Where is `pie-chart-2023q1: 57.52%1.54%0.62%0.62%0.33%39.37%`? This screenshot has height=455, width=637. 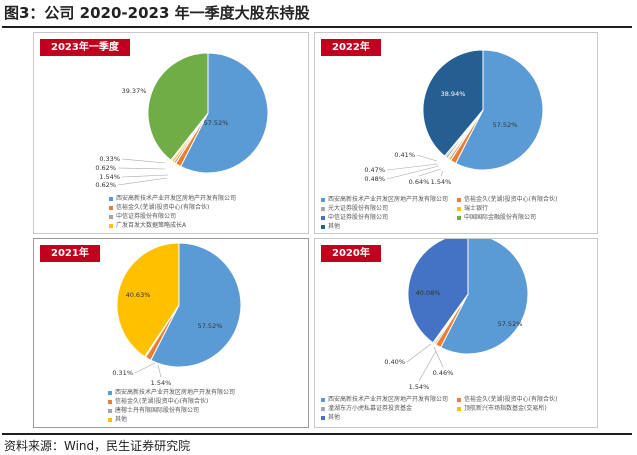 pie-chart-2023q1: 57.52%1.54%0.62%0.62%0.33%39.37% is located at coordinates (182, 120).